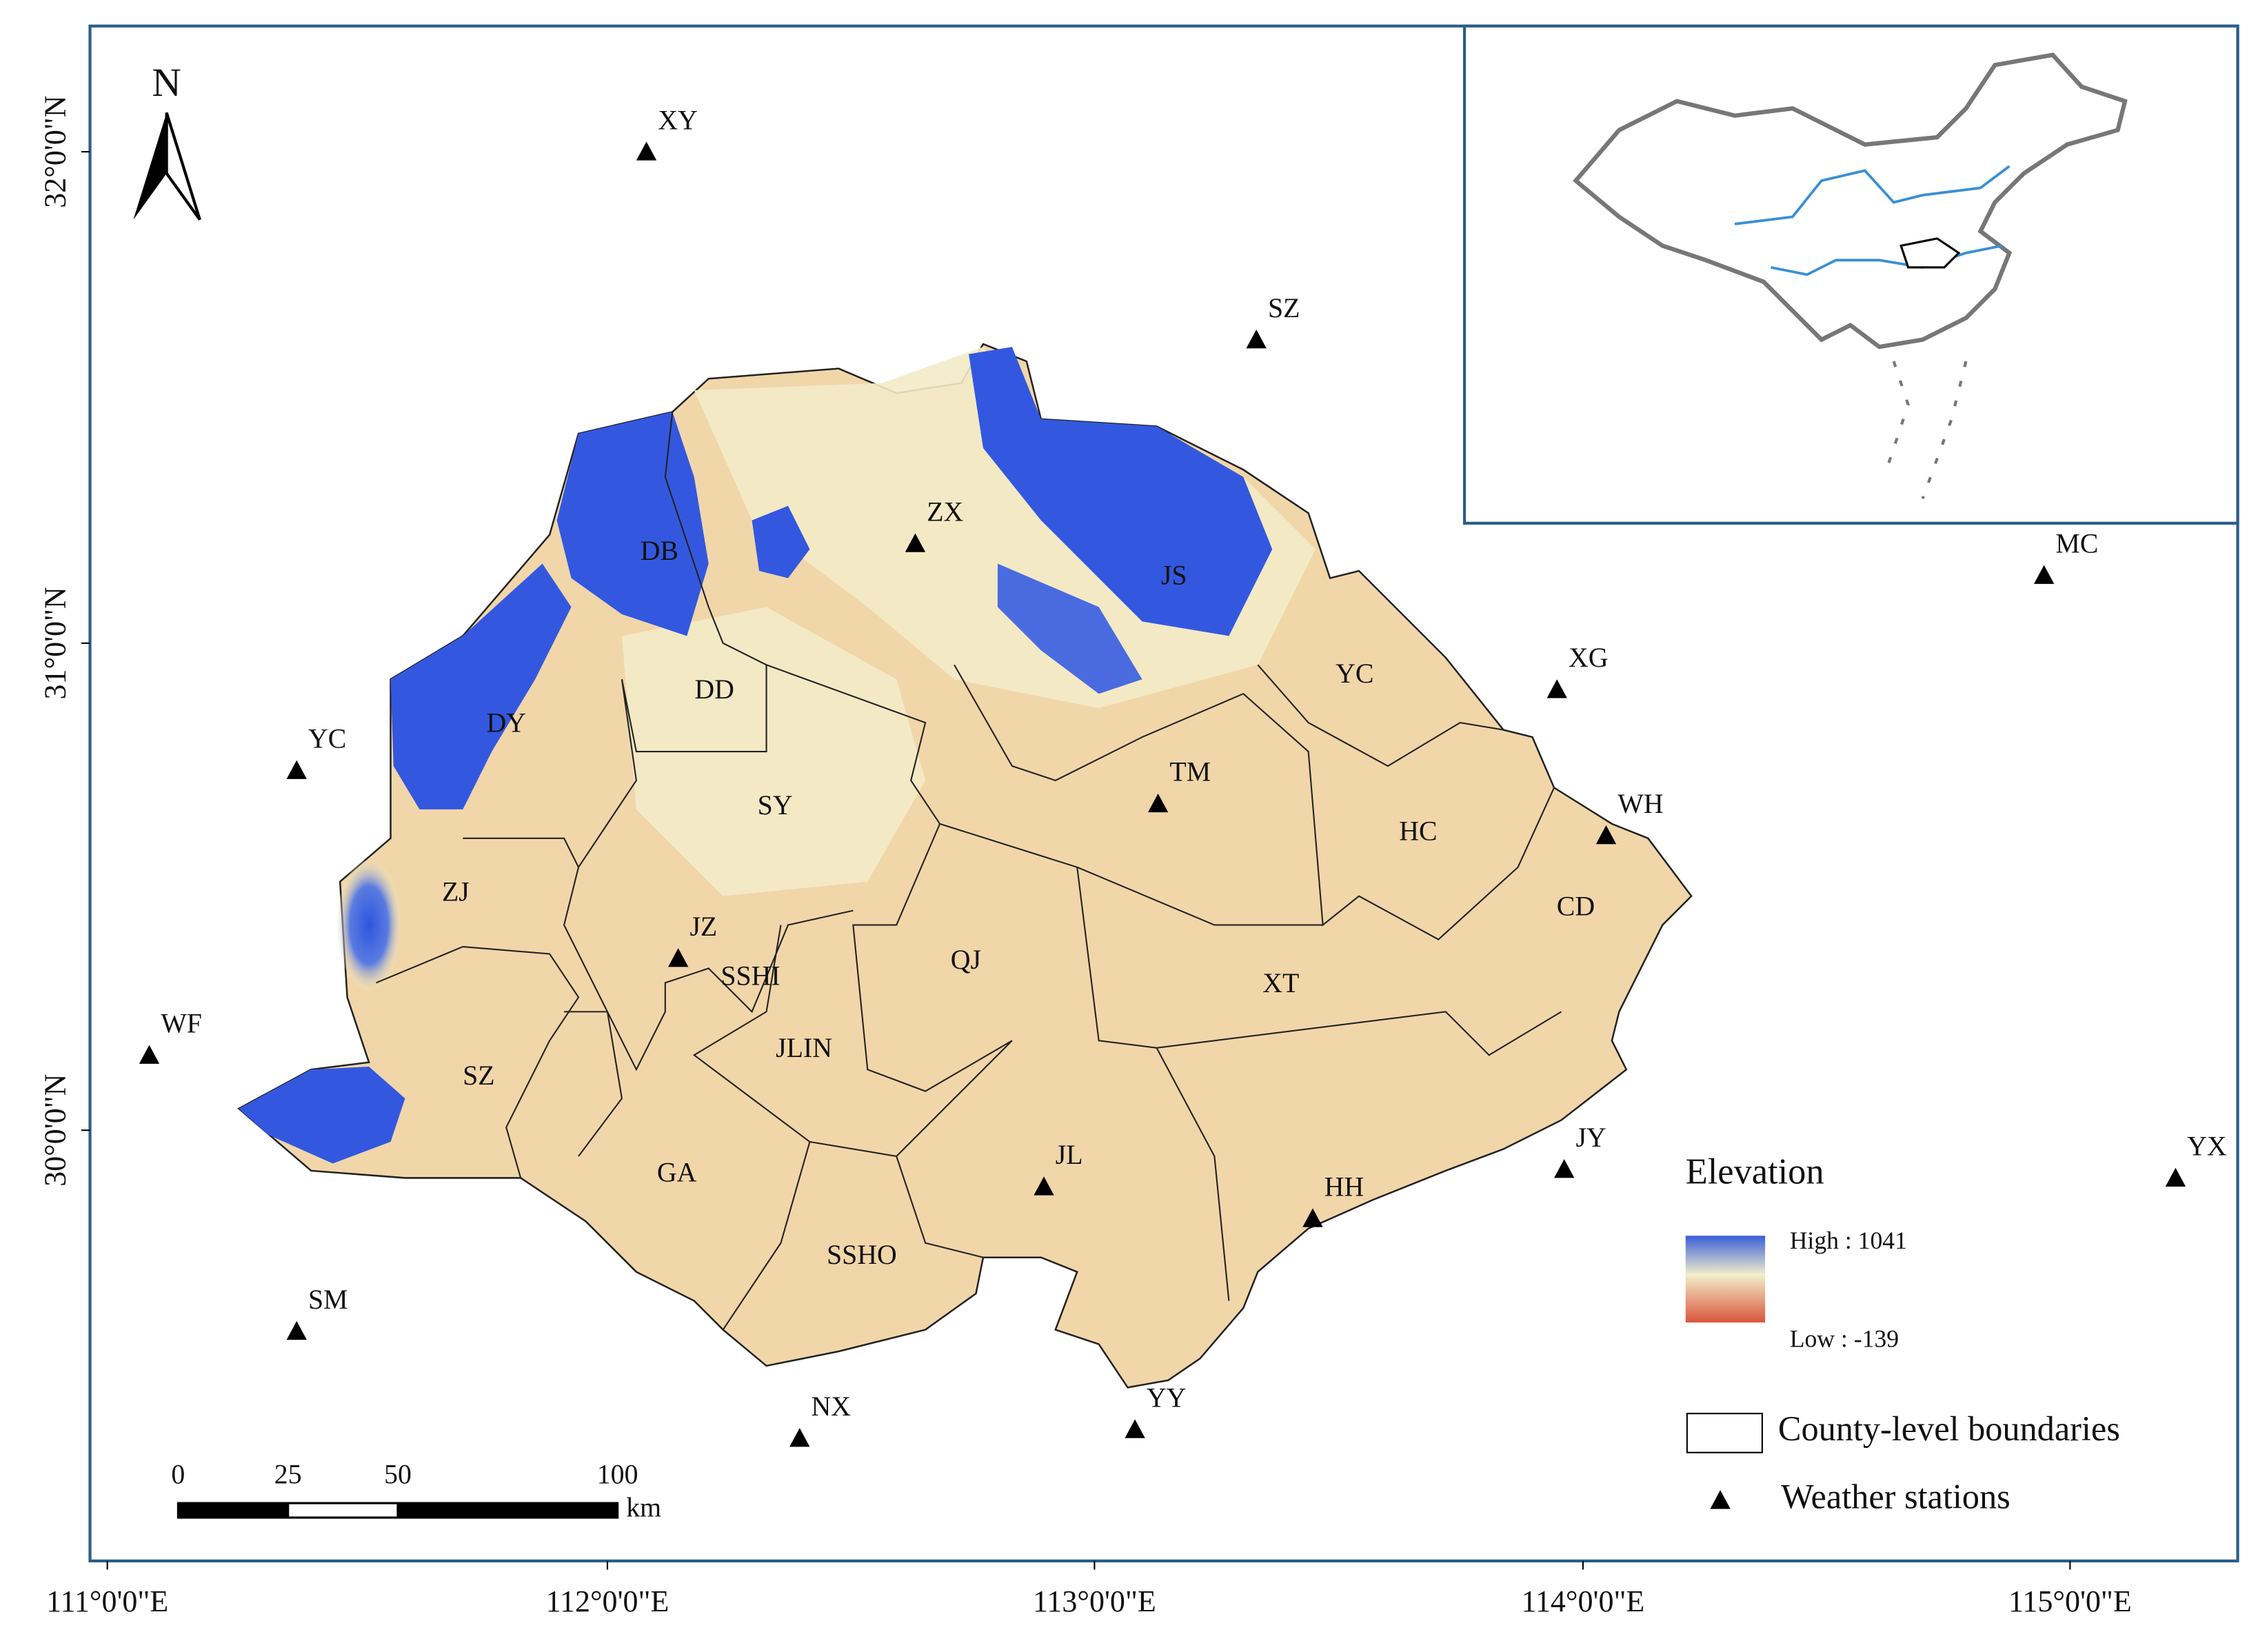 The width and height of the screenshot is (2267, 1652). What do you see at coordinates (750, 975) in the screenshot?
I see `county-label: SSHI` at bounding box center [750, 975].